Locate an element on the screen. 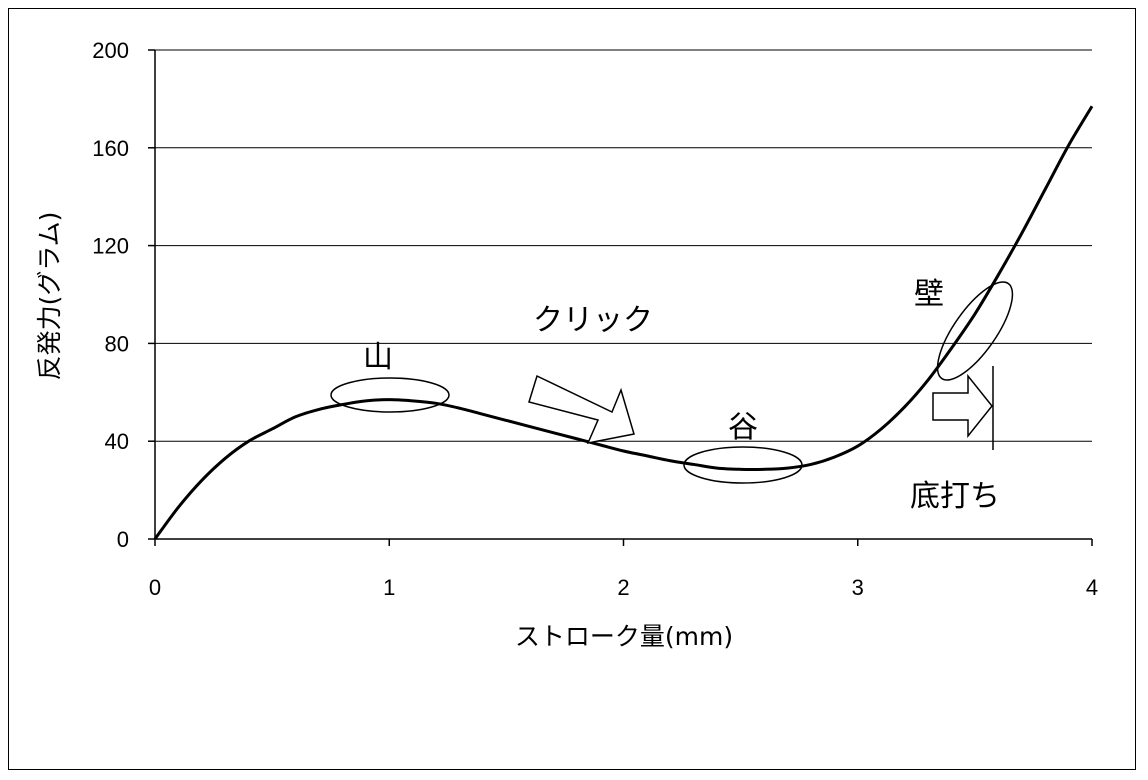 The width and height of the screenshot is (1148, 780). y-tick-label: 200 is located at coordinates (110, 50).